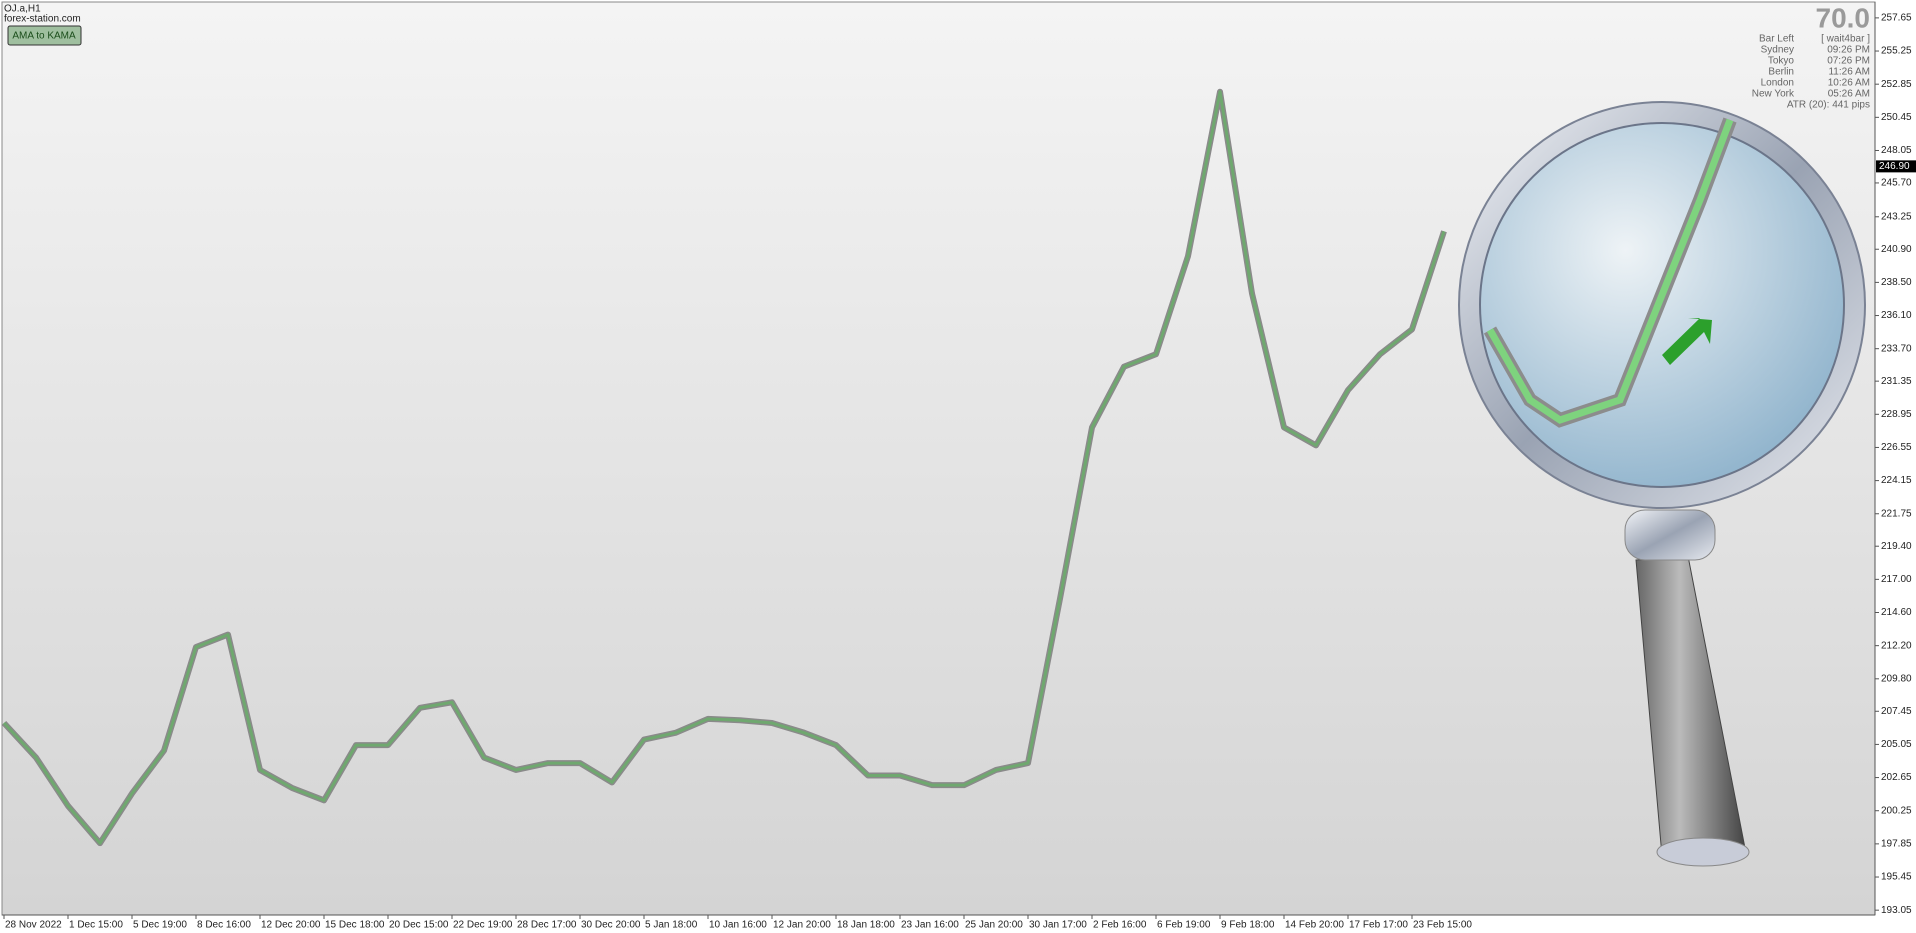  I want to click on y-tick-label: 231.35, so click(1896, 381).